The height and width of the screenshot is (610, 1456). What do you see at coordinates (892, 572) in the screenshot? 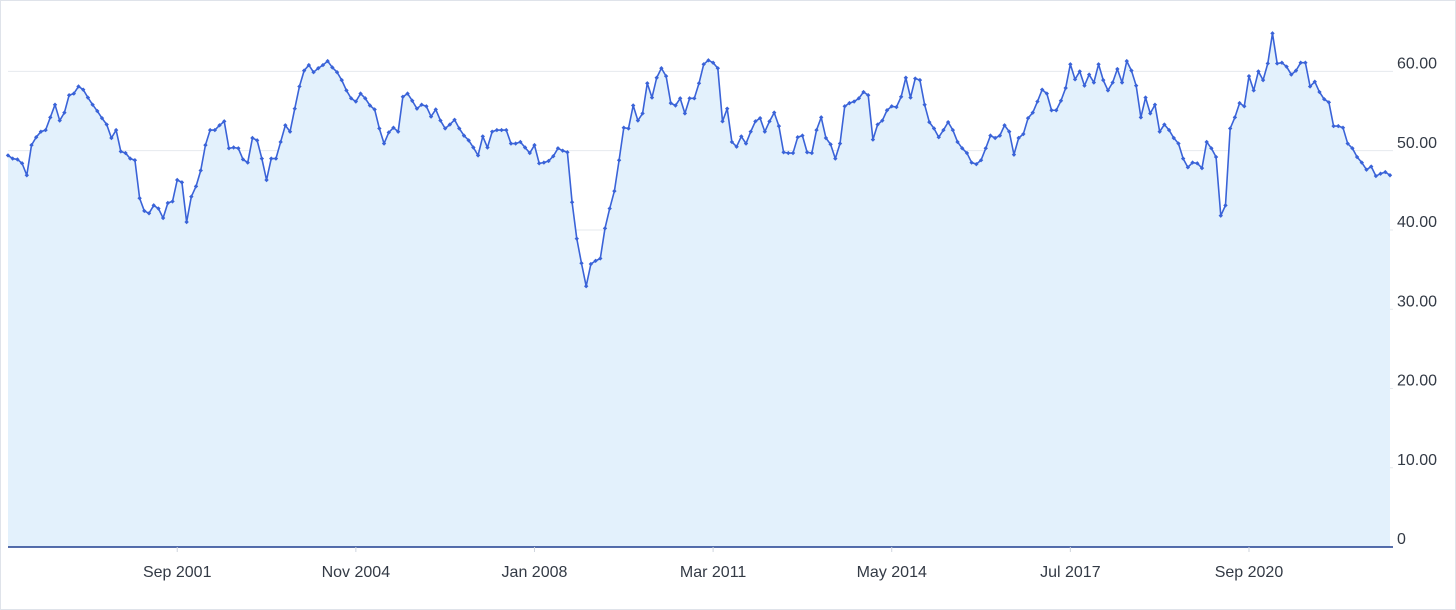
I see `x-tick-label: May 2014` at bounding box center [892, 572].